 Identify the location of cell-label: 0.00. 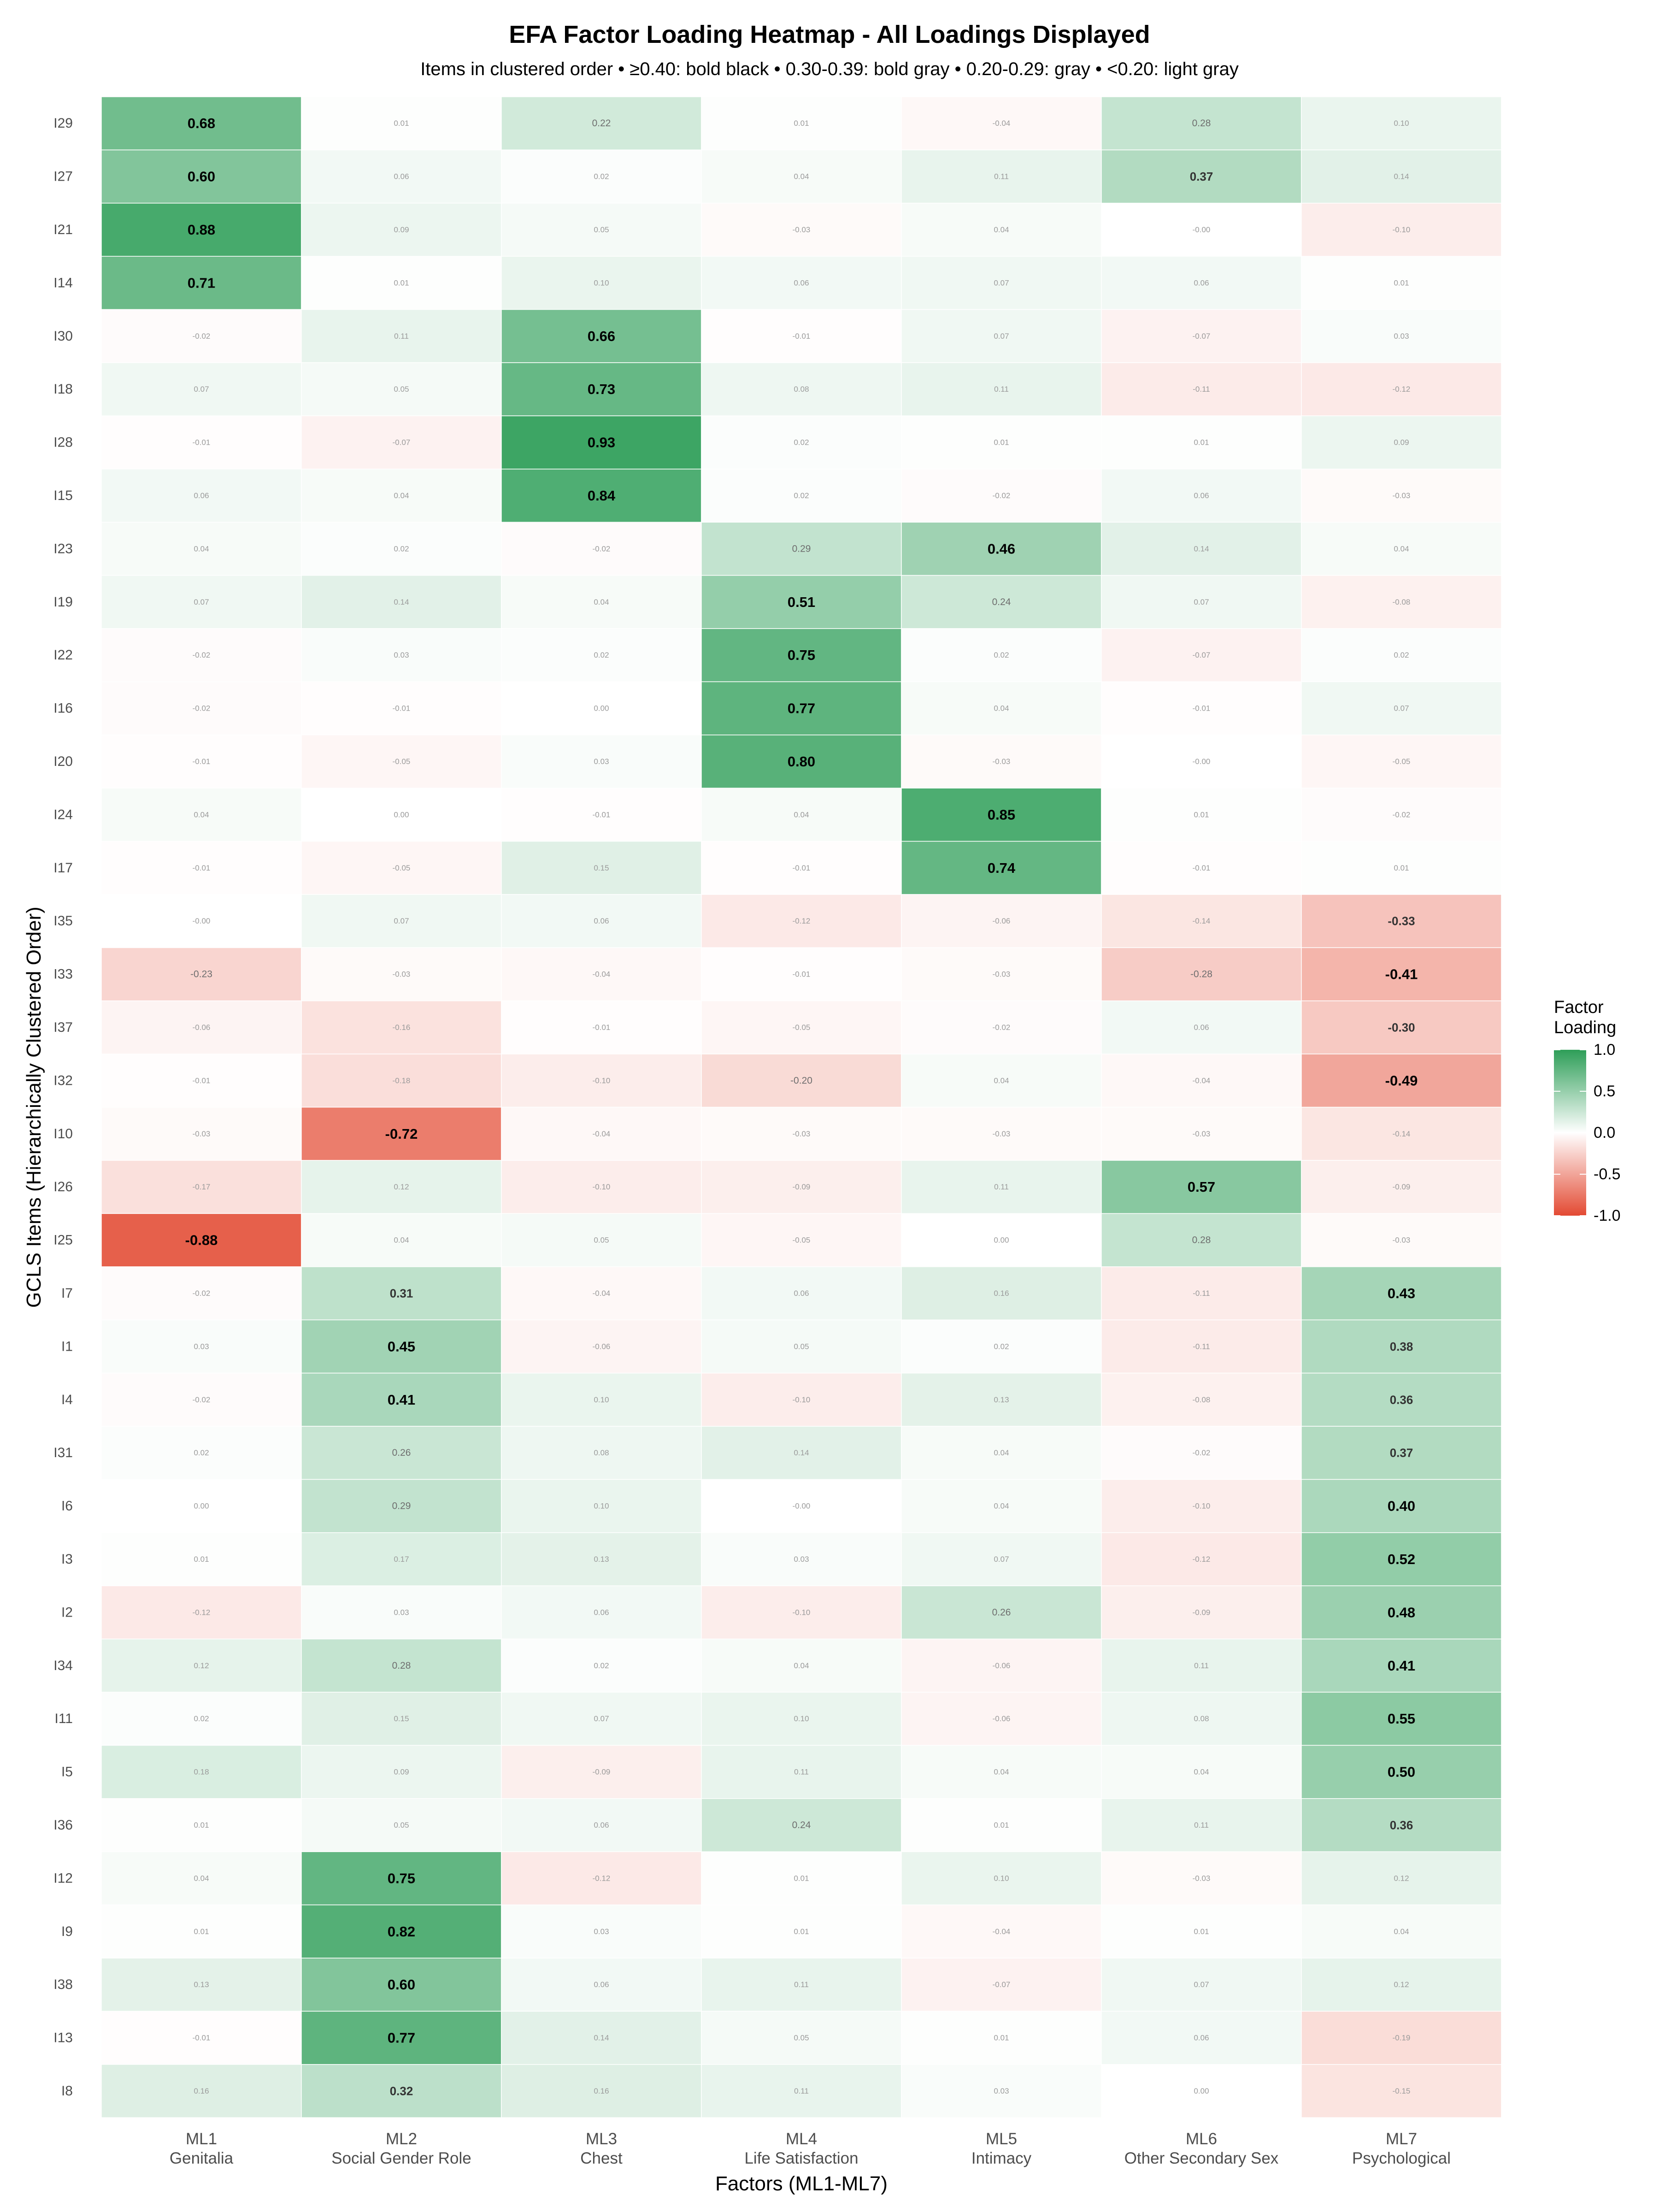
(201, 1506).